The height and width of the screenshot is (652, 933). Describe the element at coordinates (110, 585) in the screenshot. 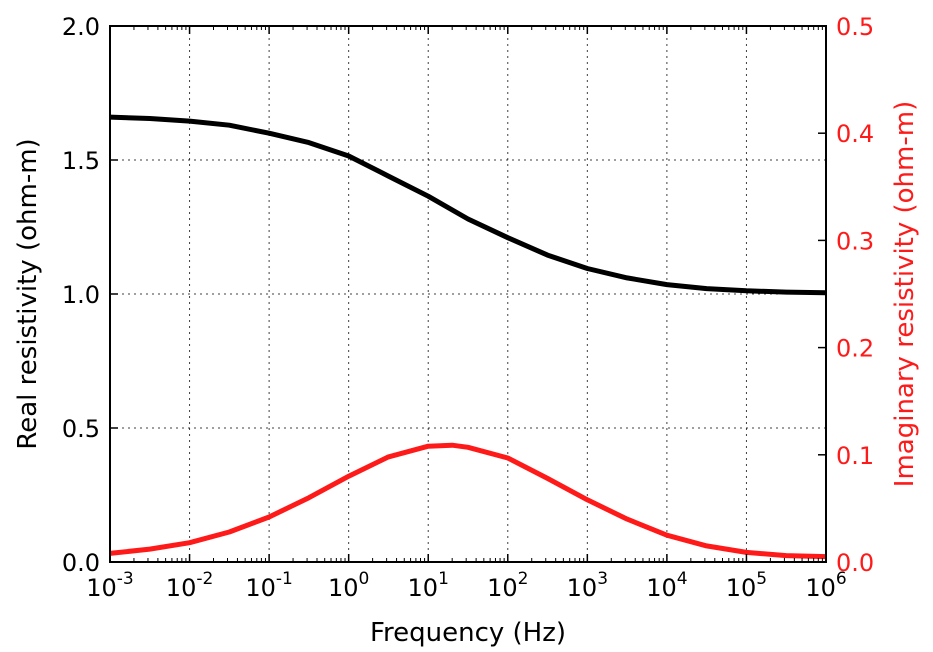

I see `x-tick-label: 10⁻³` at that location.